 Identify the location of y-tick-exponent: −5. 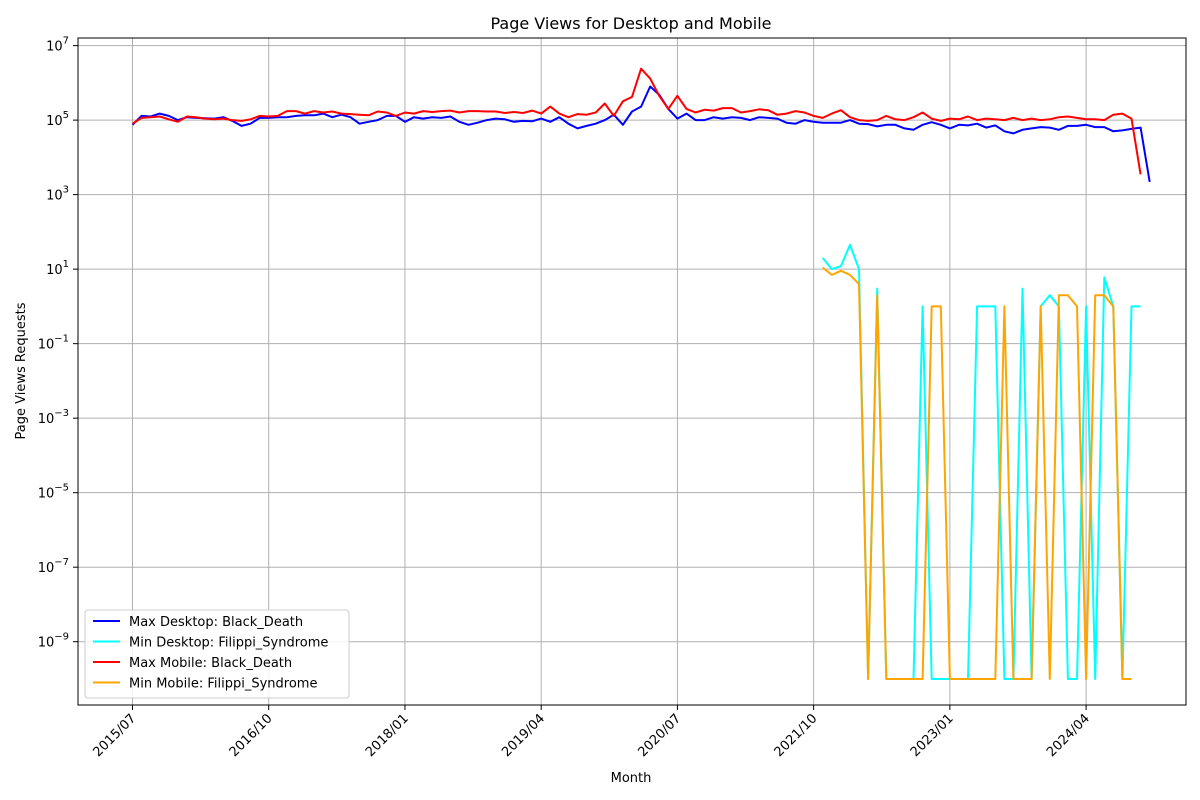
(61, 488).